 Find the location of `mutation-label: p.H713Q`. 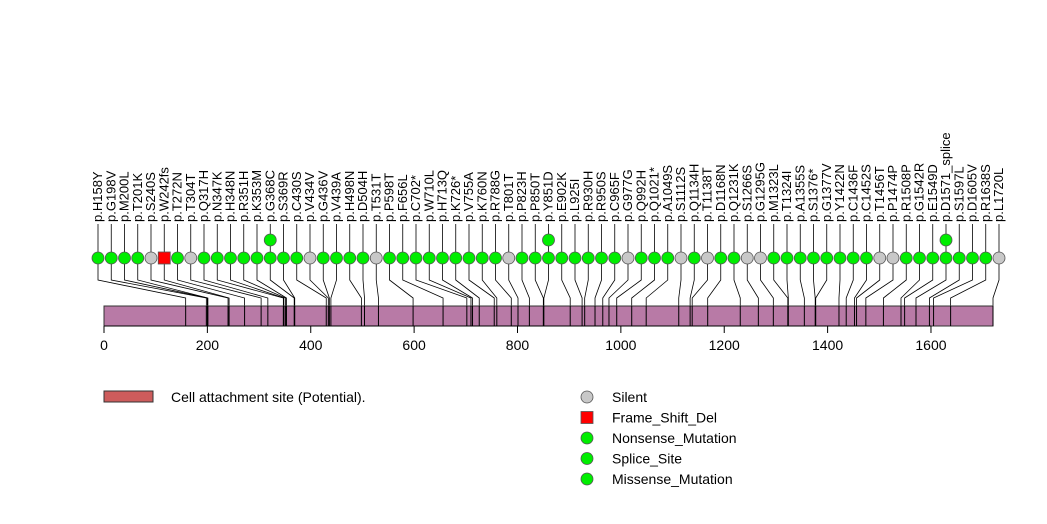

mutation-label: p.H713Q is located at coordinates (442, 196).